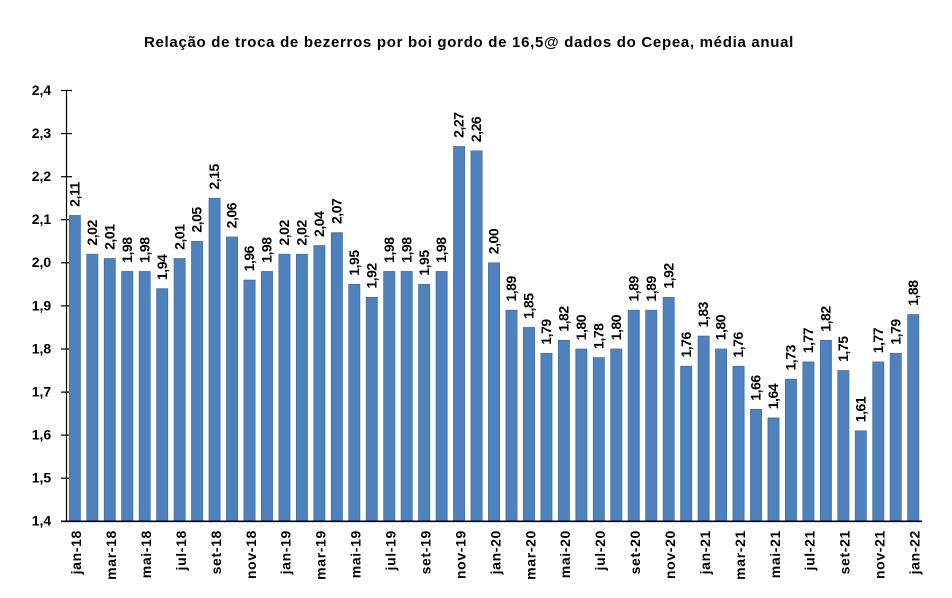  What do you see at coordinates (251, 554) in the screenshot?
I see `svg-text: nov-18` at bounding box center [251, 554].